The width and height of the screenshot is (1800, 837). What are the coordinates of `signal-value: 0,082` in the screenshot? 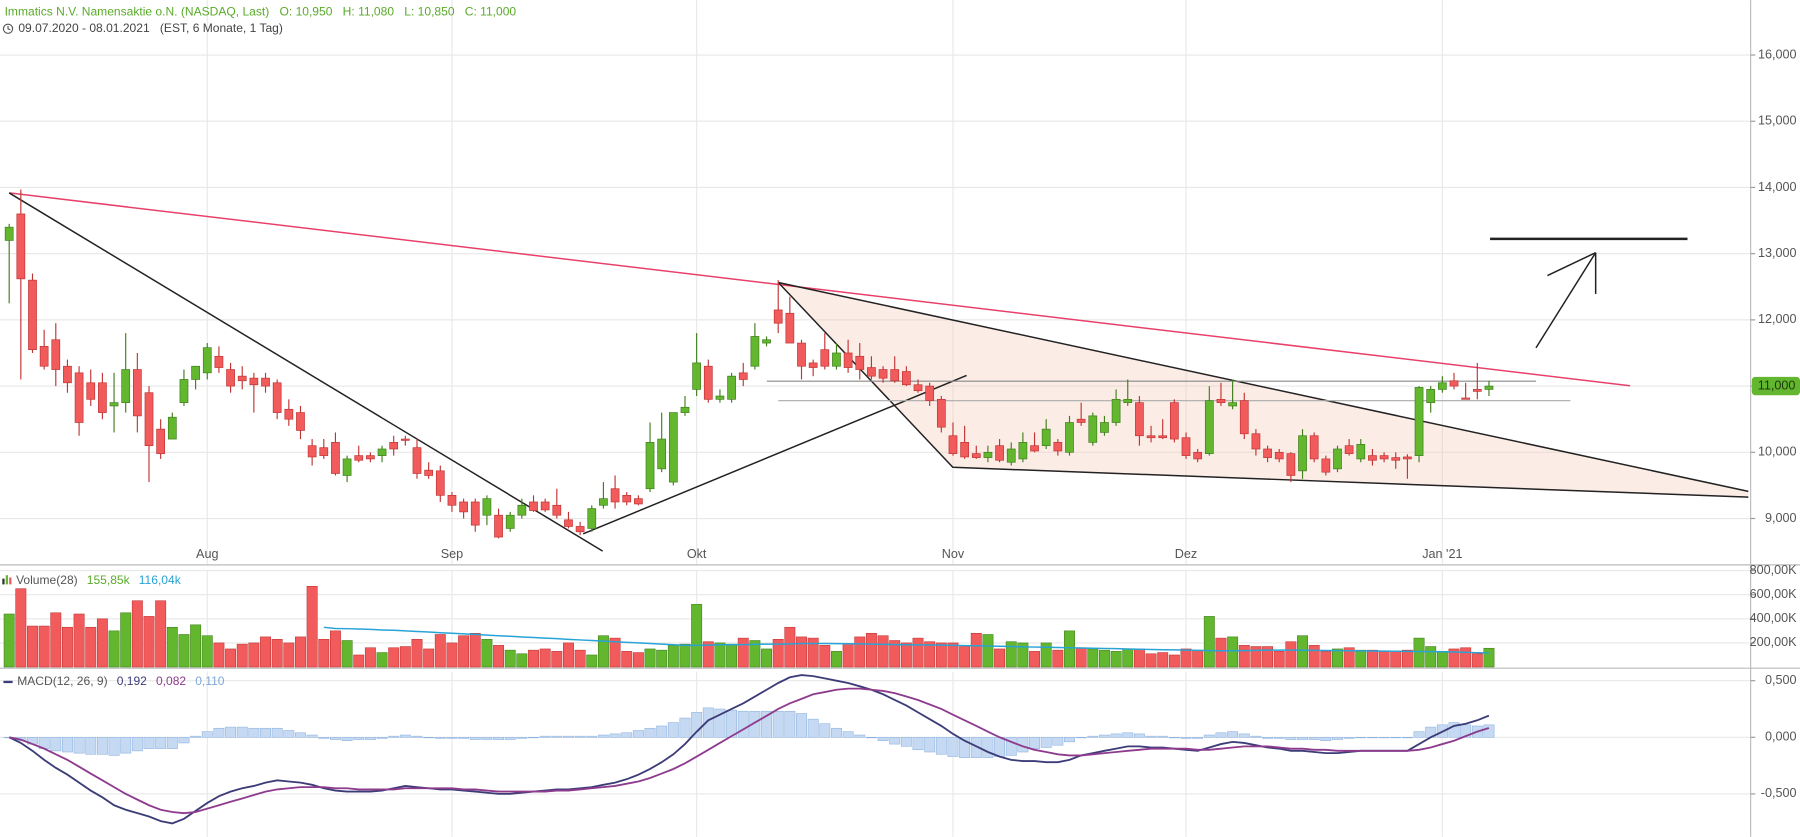 It's located at (171, 681).